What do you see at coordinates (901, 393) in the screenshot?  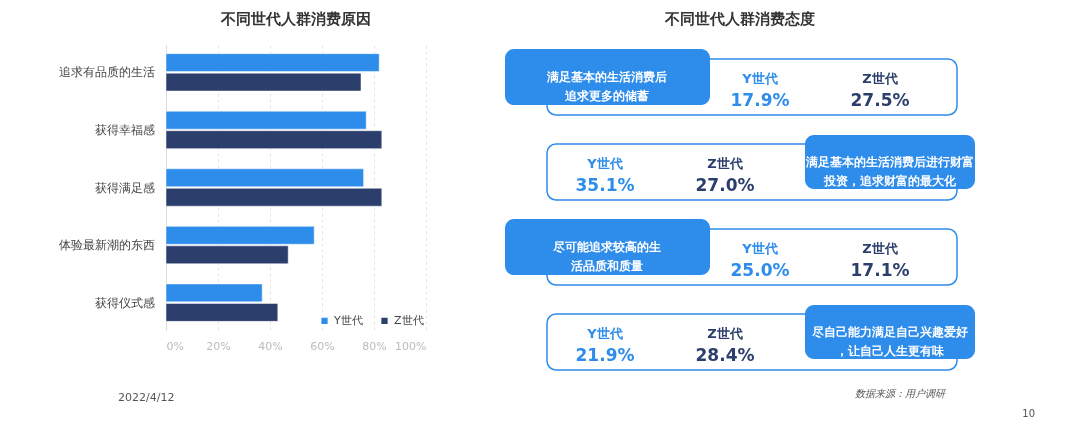 I see `source-note: 数据来源：用户调研` at bounding box center [901, 393].